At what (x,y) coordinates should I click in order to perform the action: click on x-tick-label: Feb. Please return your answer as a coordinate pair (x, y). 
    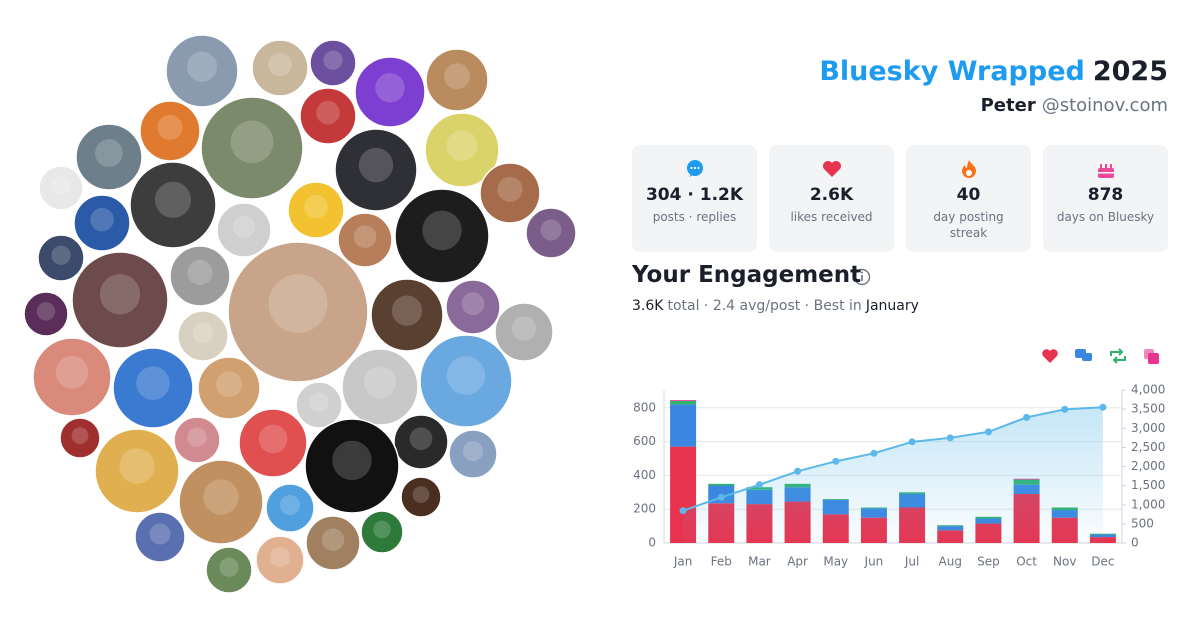
    Looking at the image, I should click on (721, 562).